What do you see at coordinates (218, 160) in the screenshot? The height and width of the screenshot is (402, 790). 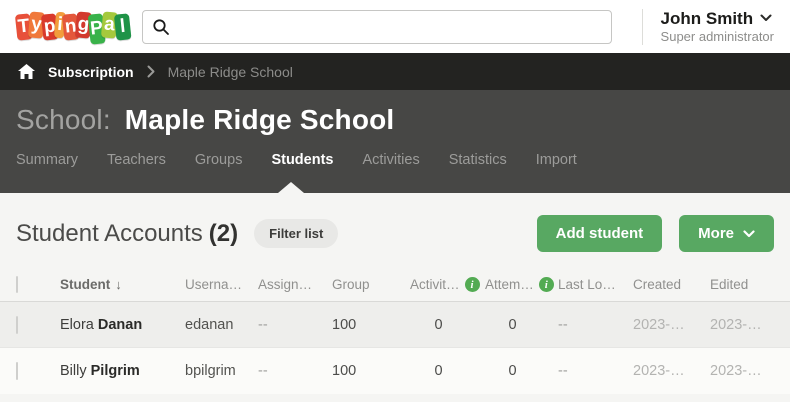 I see `tab-groups: Groups` at bounding box center [218, 160].